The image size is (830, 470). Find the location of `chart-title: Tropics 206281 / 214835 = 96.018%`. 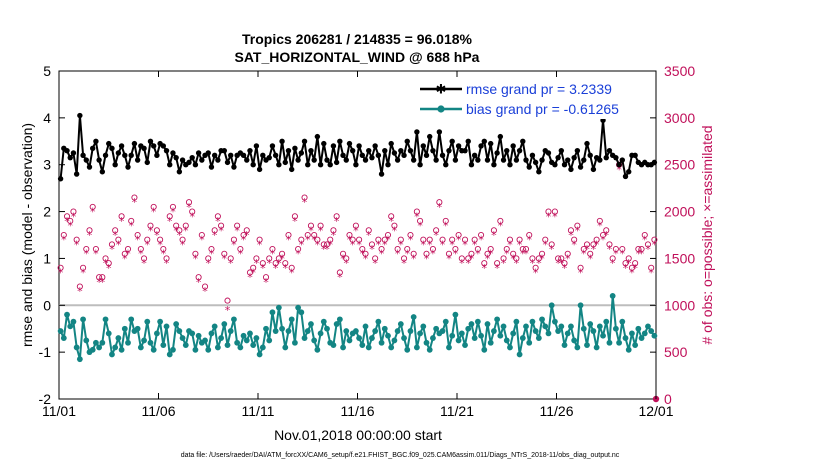

chart-title: Tropics 206281 / 214835 = 96.018% is located at coordinates (357, 39).